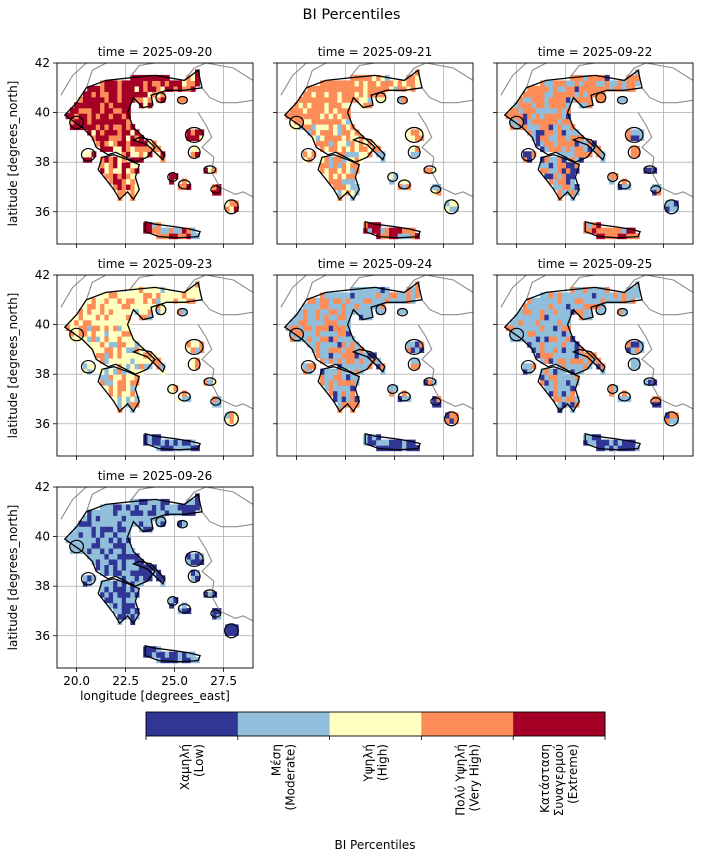 Image resolution: width=703 pixels, height=862 pixels. What do you see at coordinates (155, 365) in the screenshot?
I see `panel-frame` at bounding box center [155, 365].